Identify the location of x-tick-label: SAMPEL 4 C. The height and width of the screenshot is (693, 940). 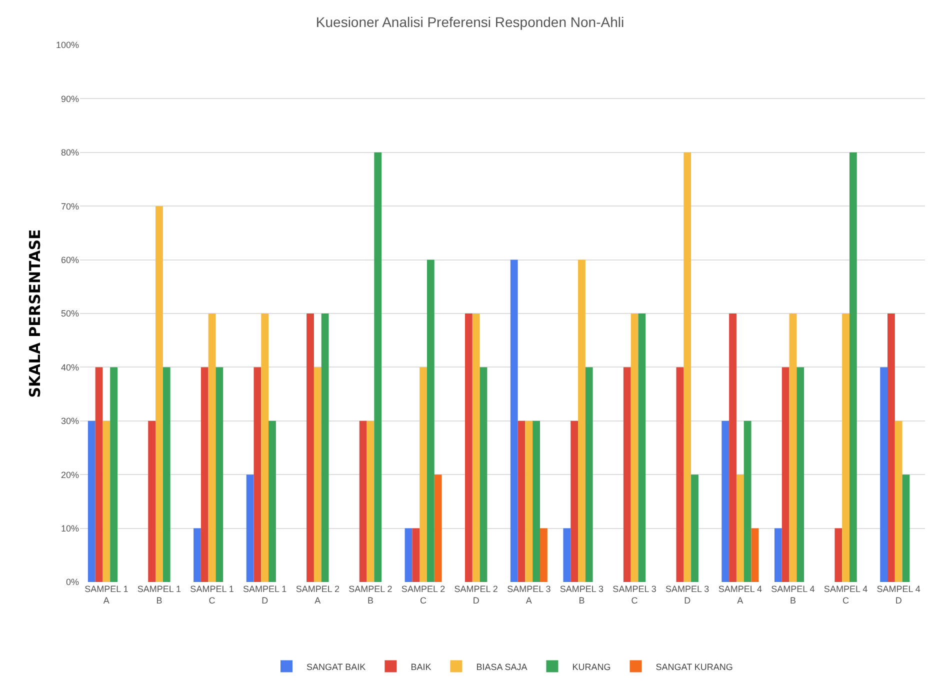
(846, 595).